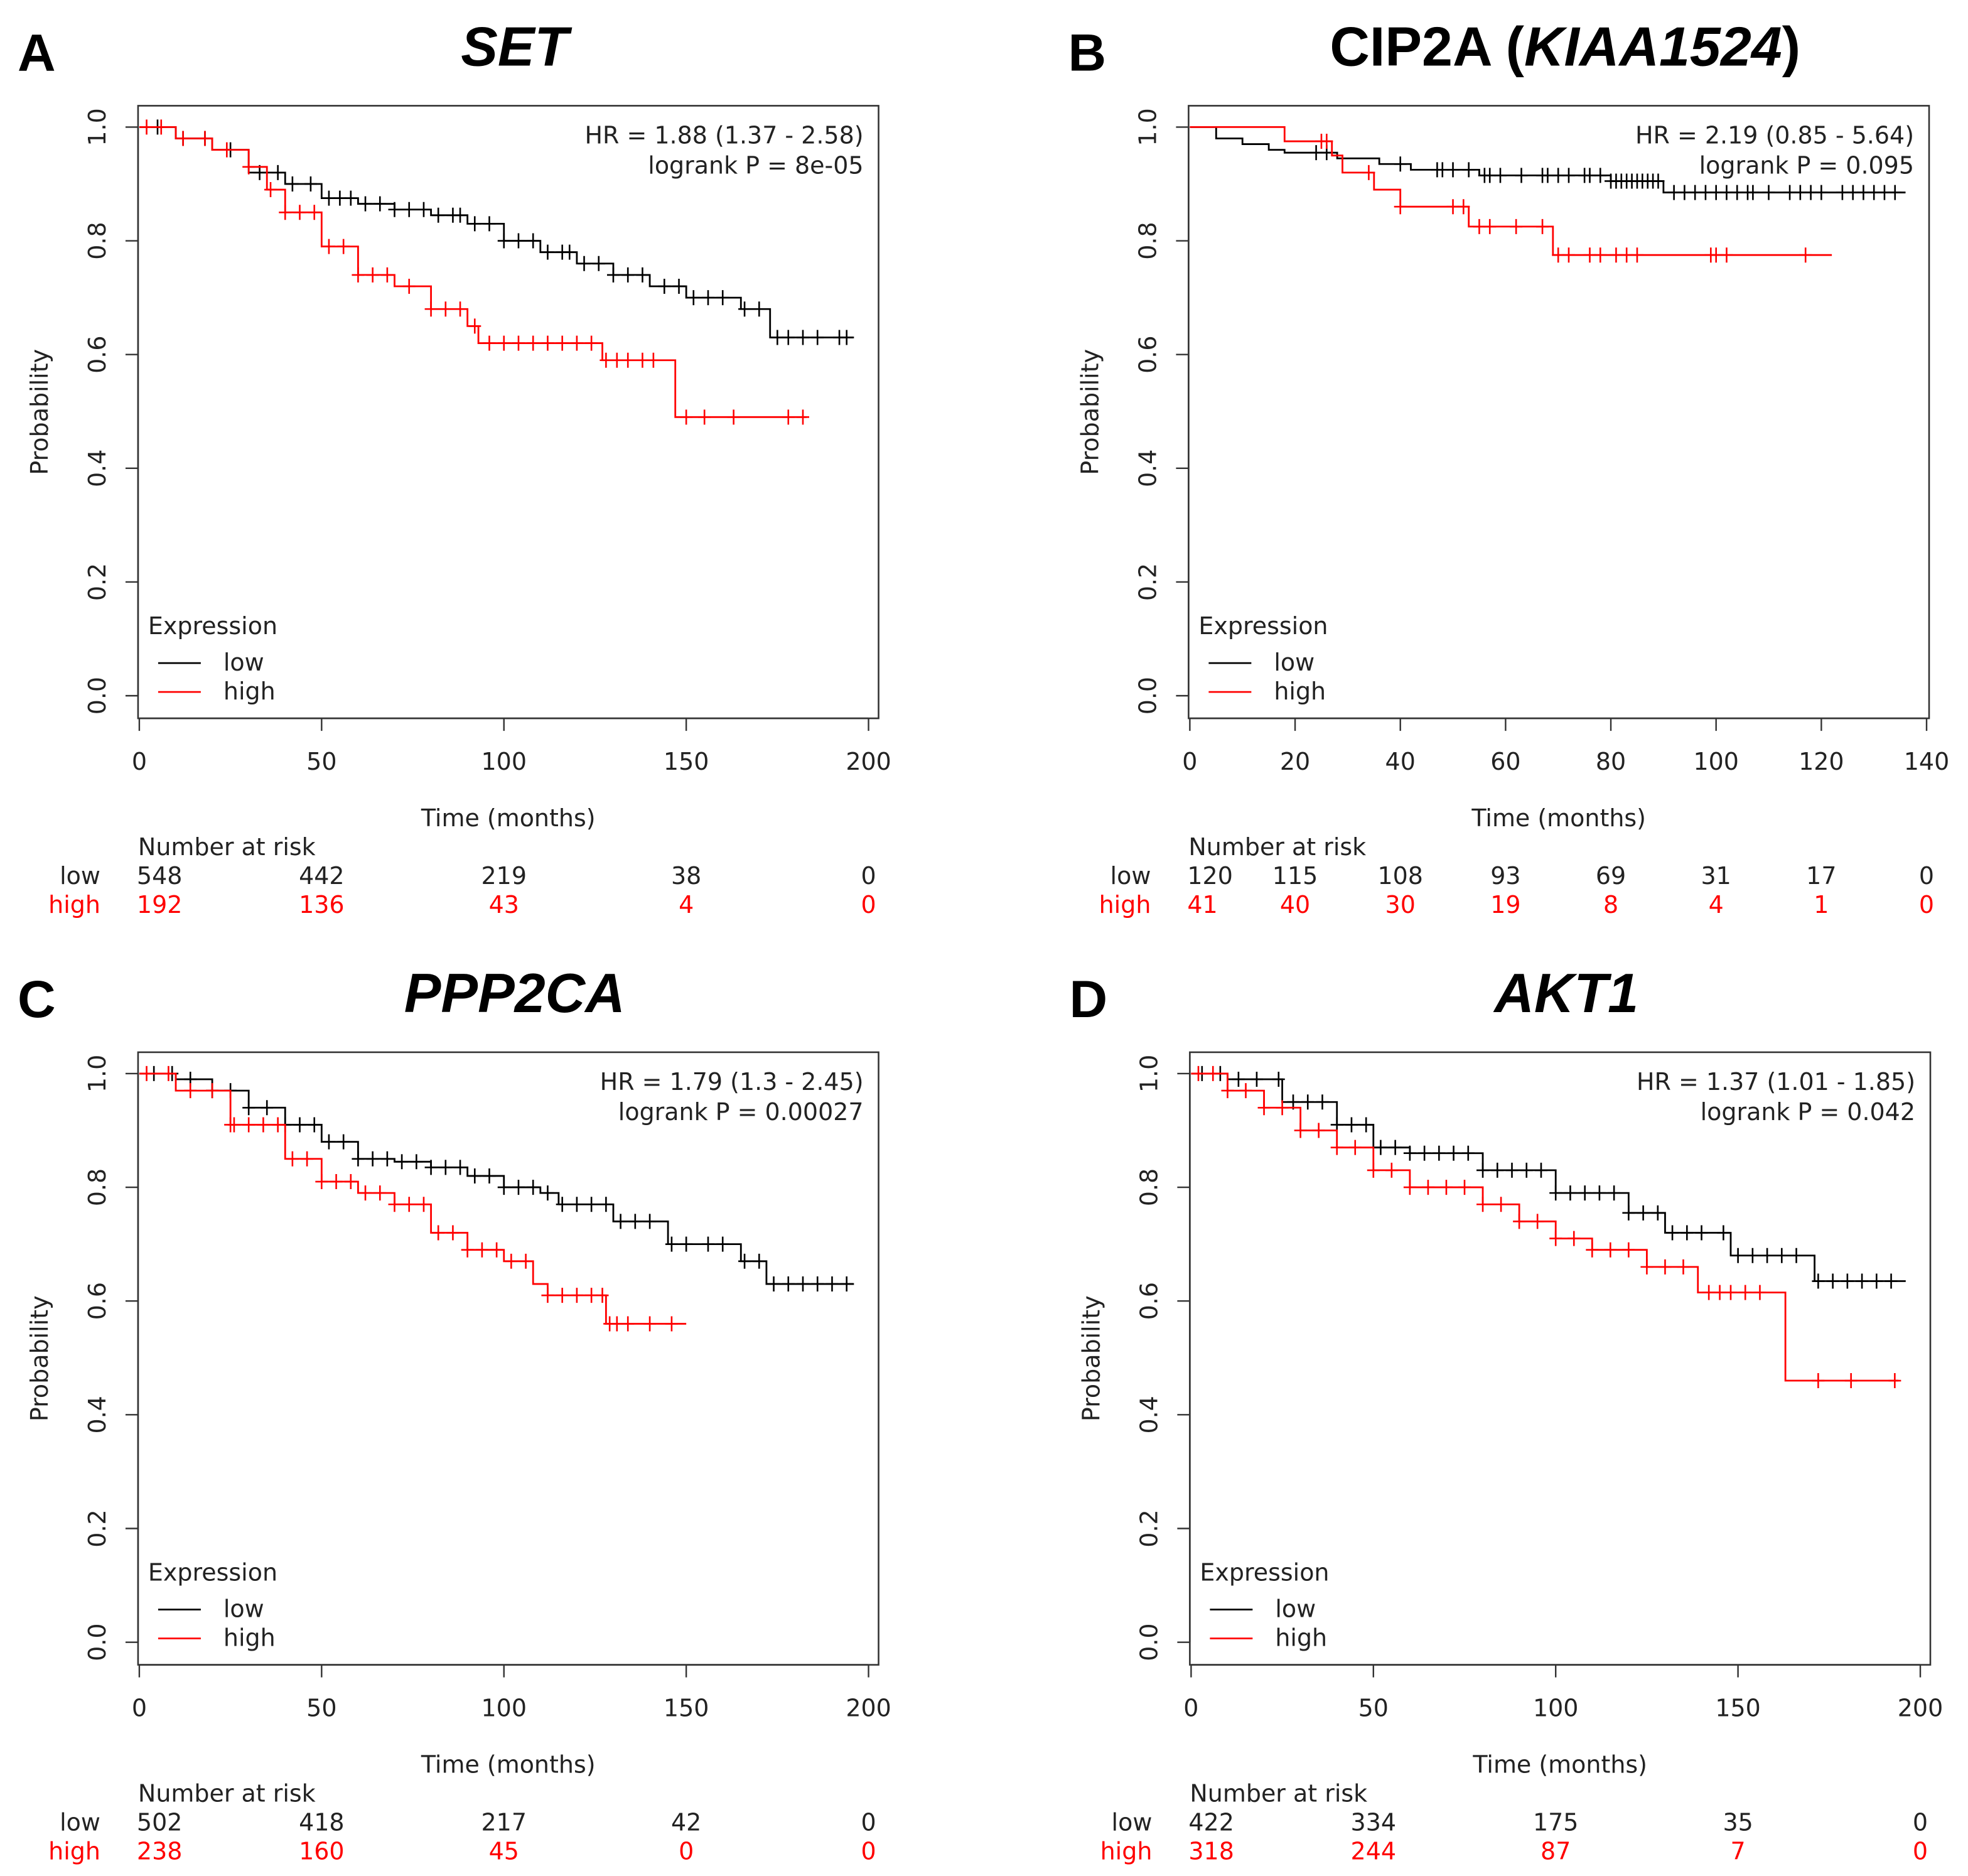 This screenshot has height=1876, width=1968. Describe the element at coordinates (1556, 1852) in the screenshot. I see `risk-count-high: 87` at that location.